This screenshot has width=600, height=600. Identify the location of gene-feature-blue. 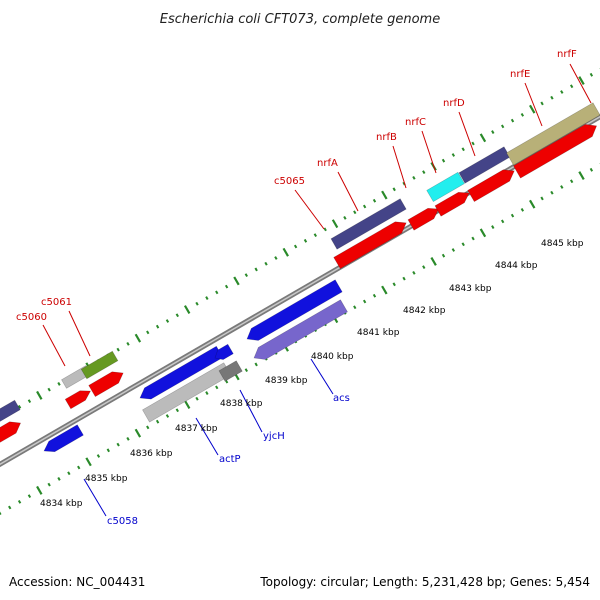
(224, 351).